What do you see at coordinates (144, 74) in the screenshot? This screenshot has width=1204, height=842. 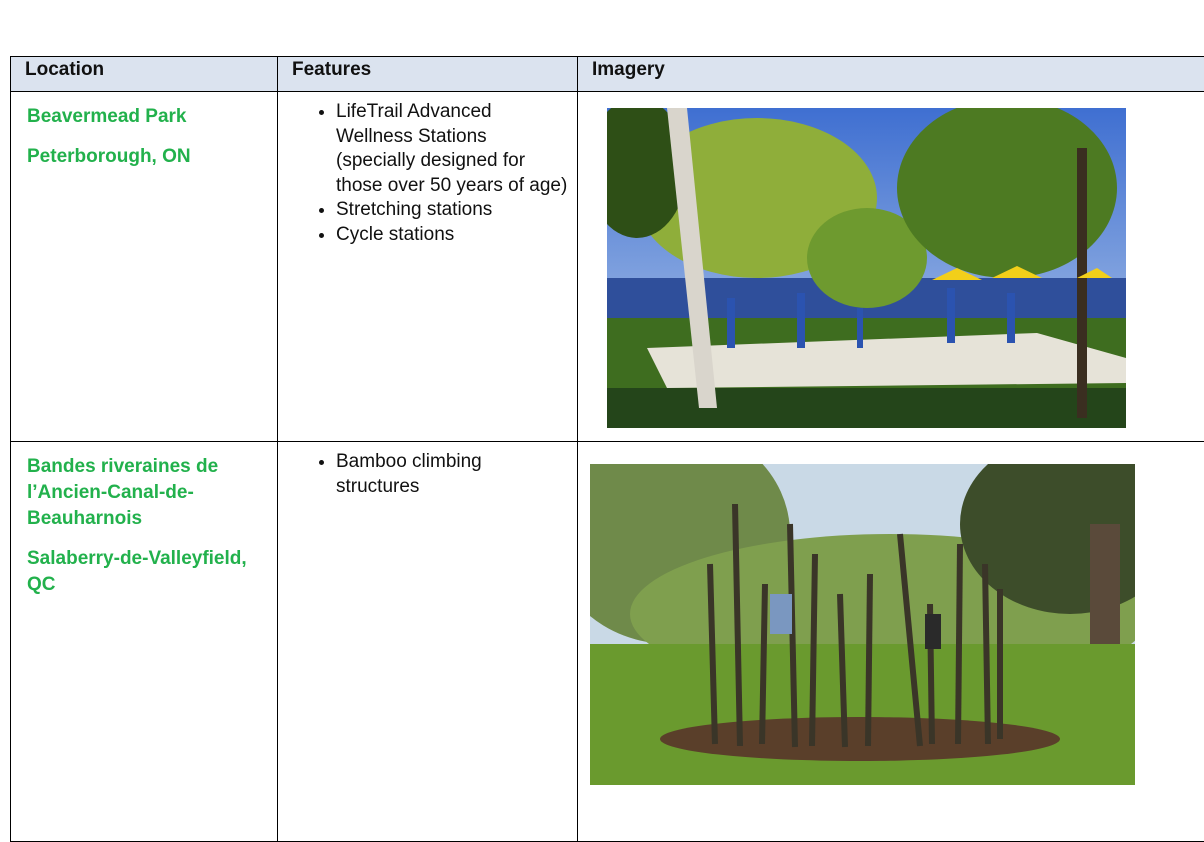 I see `header-cell: Location` at bounding box center [144, 74].